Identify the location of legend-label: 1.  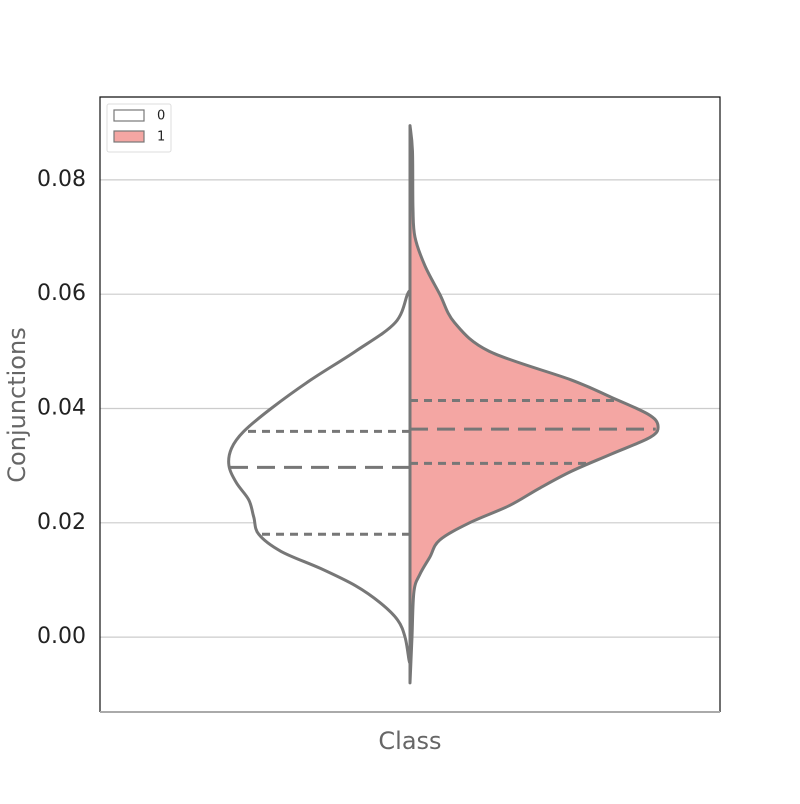
(161, 137).